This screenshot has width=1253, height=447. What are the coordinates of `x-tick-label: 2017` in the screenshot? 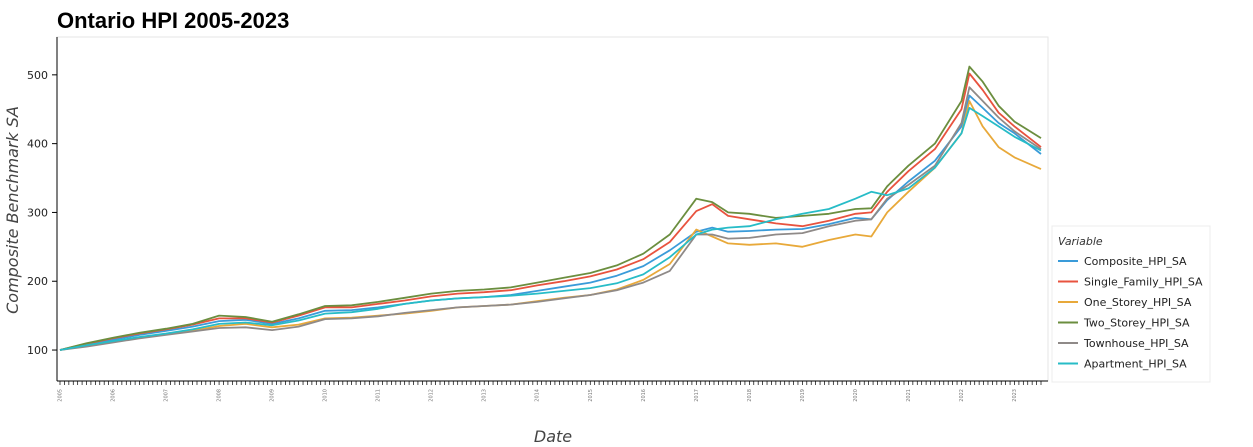 It's located at (697, 395).